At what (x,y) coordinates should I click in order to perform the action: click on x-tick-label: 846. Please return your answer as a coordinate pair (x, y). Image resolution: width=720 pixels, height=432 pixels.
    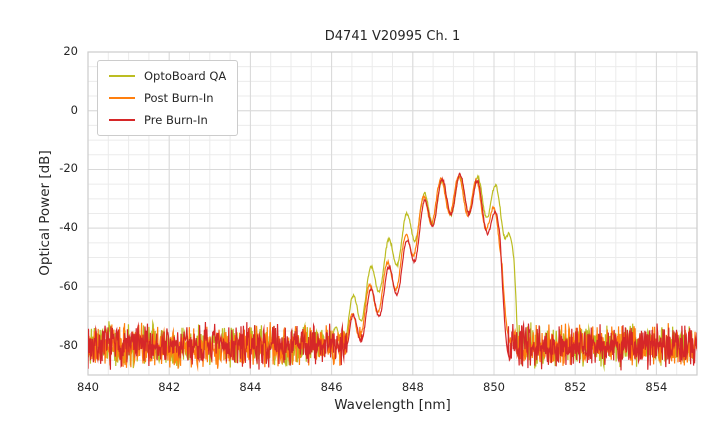
    Looking at the image, I should click on (331, 387).